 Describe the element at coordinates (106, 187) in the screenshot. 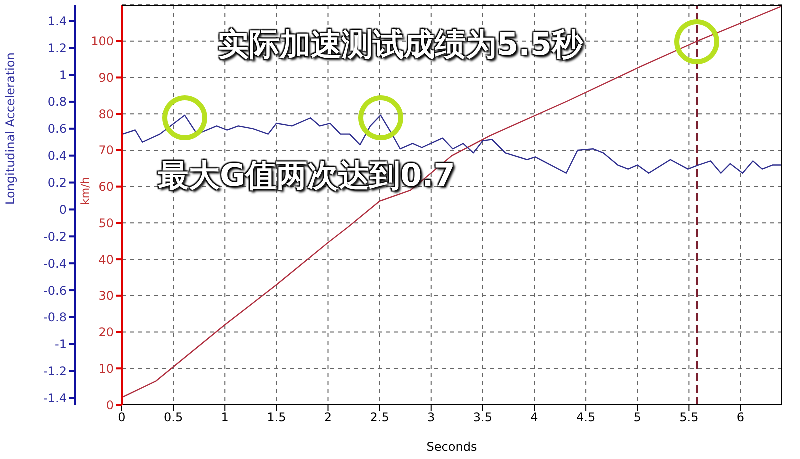

I see `y-tick-label: 60` at that location.